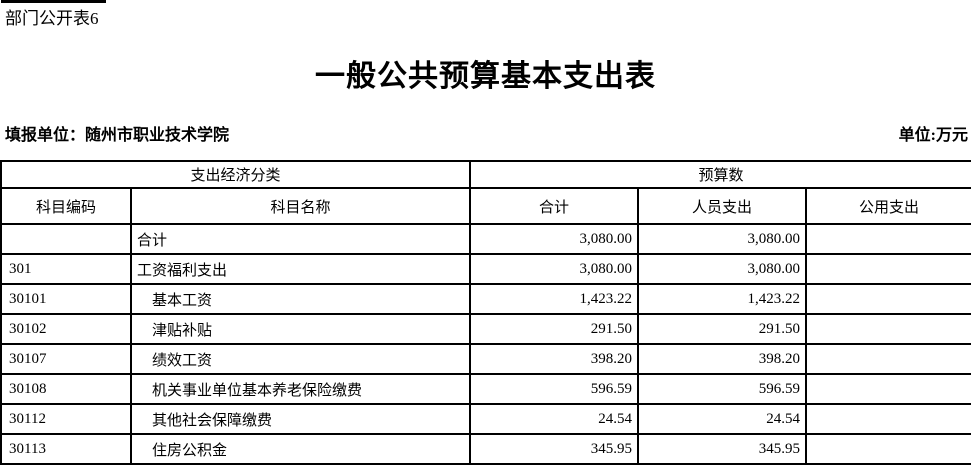 The image size is (971, 466). What do you see at coordinates (300, 269) in the screenshot?
I see `cell-name: 工资福利支出` at bounding box center [300, 269].